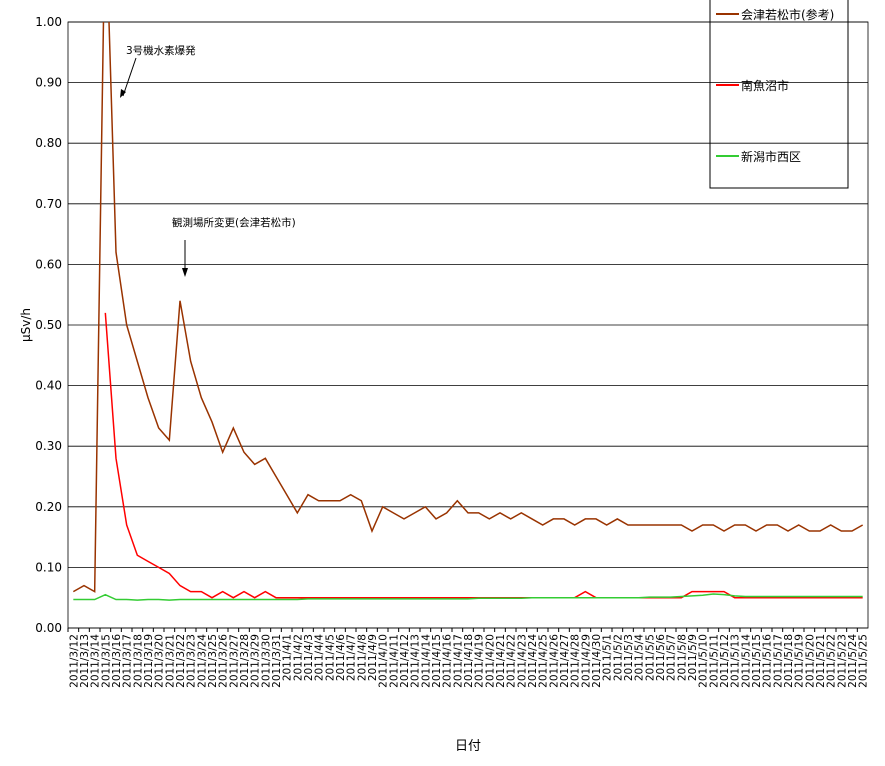  What do you see at coordinates (437, 661) in the screenshot?
I see `x-tick-label: 2011/4/15` at bounding box center [437, 661].